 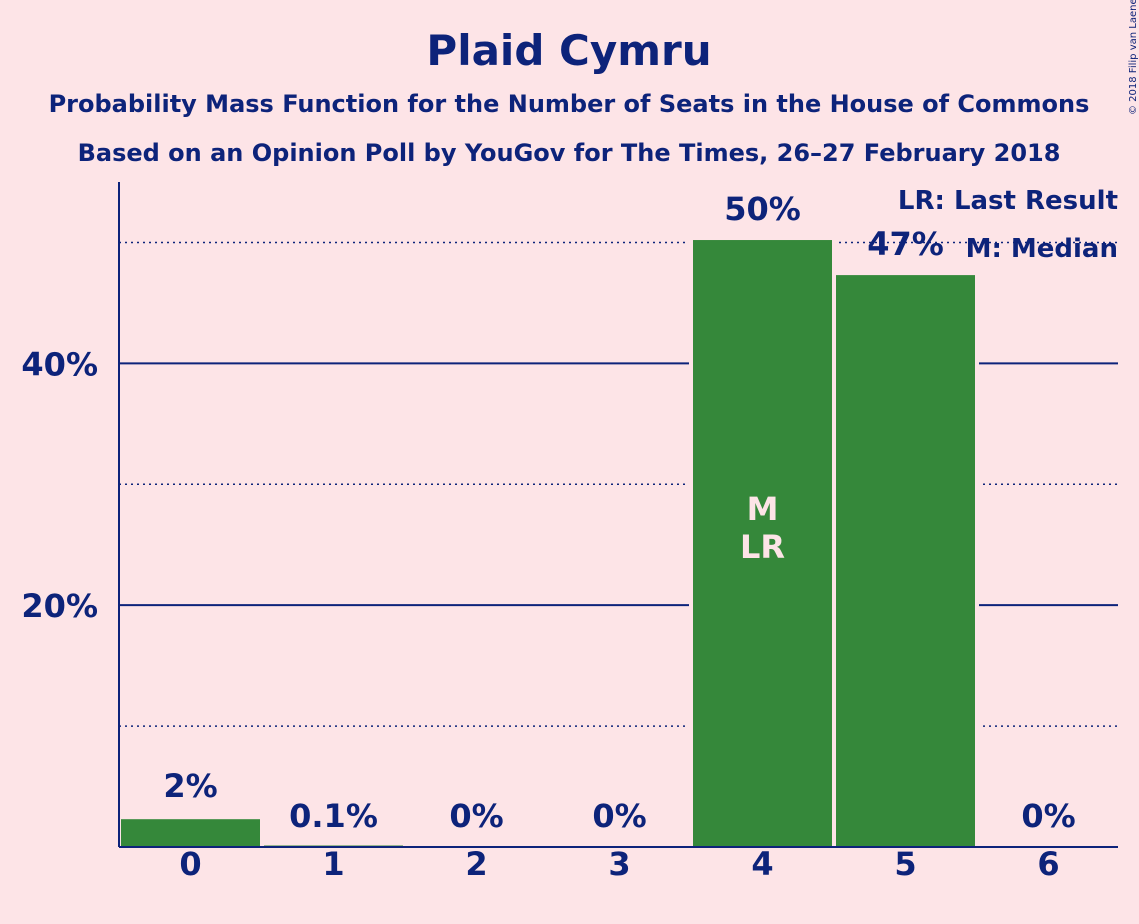 I want to click on bar-marker-label: LR, so click(x=762, y=547).